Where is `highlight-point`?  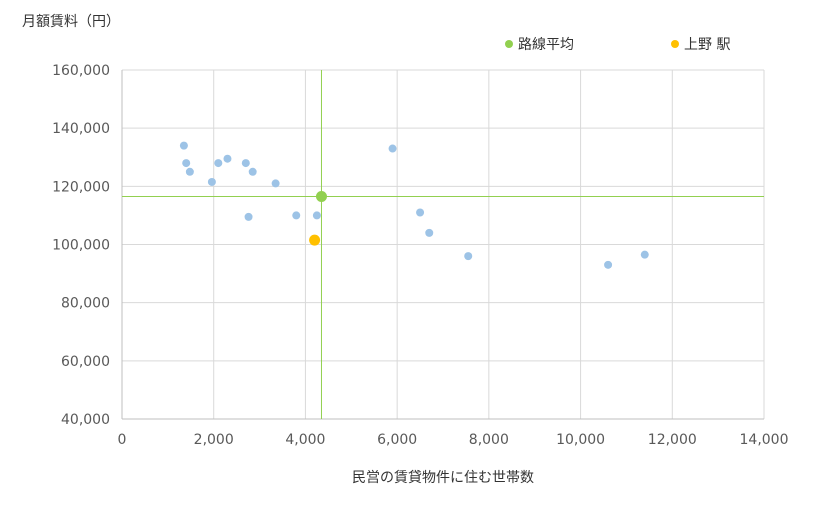
highlight-point is located at coordinates (315, 240).